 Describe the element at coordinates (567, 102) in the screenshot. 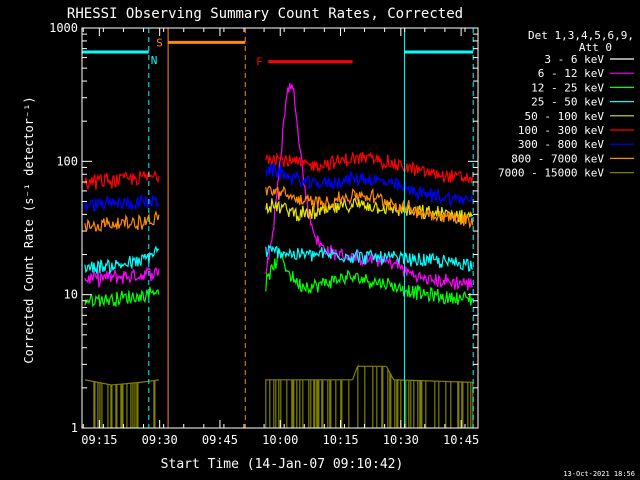

I see `legend-label-4: 25 - 50 keV` at that location.